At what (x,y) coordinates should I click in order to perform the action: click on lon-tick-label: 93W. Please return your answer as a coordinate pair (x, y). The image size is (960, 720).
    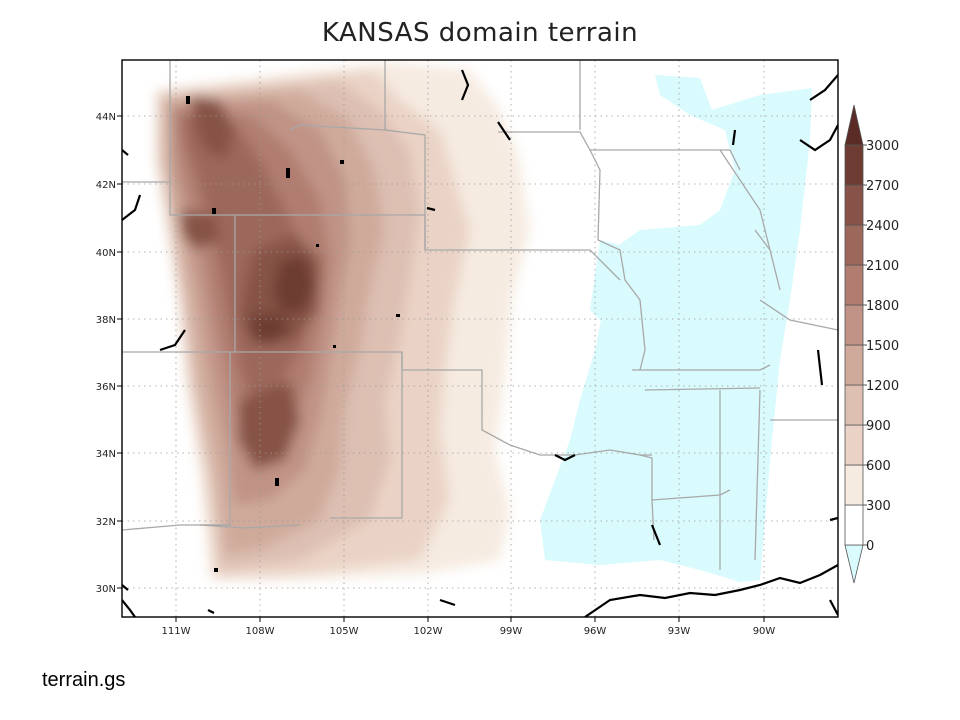
    Looking at the image, I should click on (679, 631).